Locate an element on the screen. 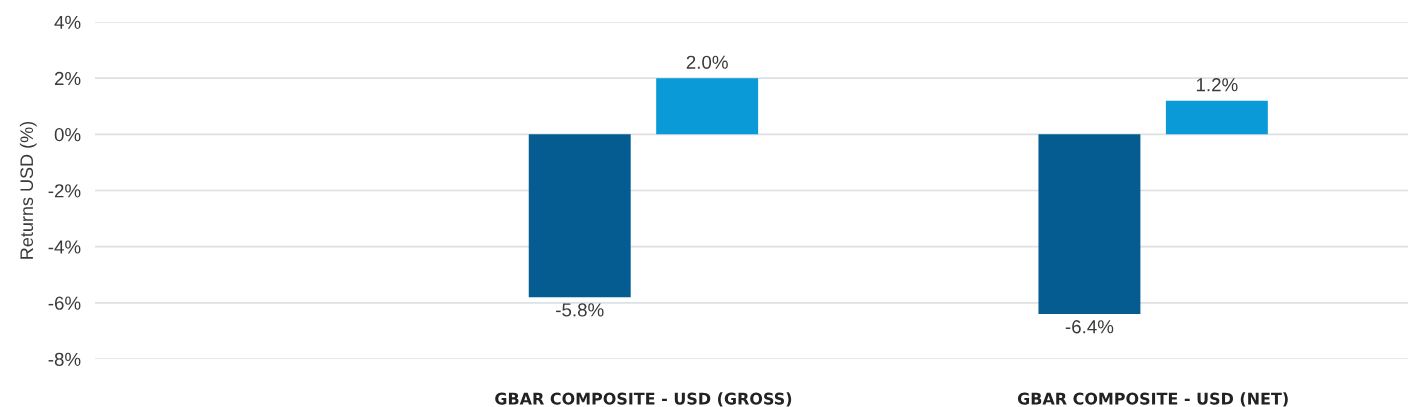  x-tick-label: GBAR COMPOSITE - USD (GROSS) is located at coordinates (643, 399).